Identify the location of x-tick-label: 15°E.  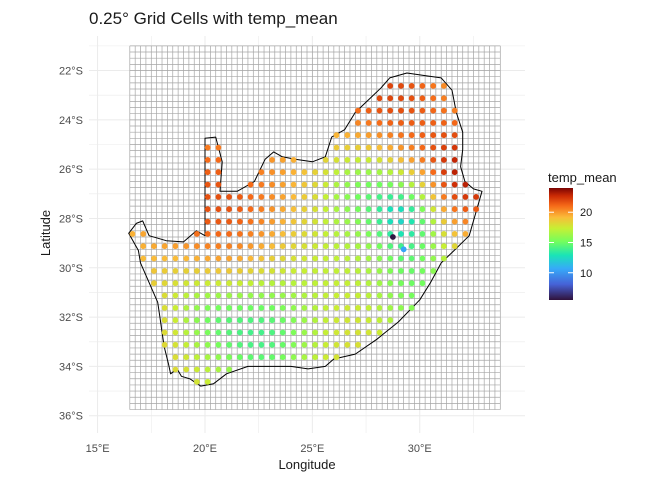
(98, 449).